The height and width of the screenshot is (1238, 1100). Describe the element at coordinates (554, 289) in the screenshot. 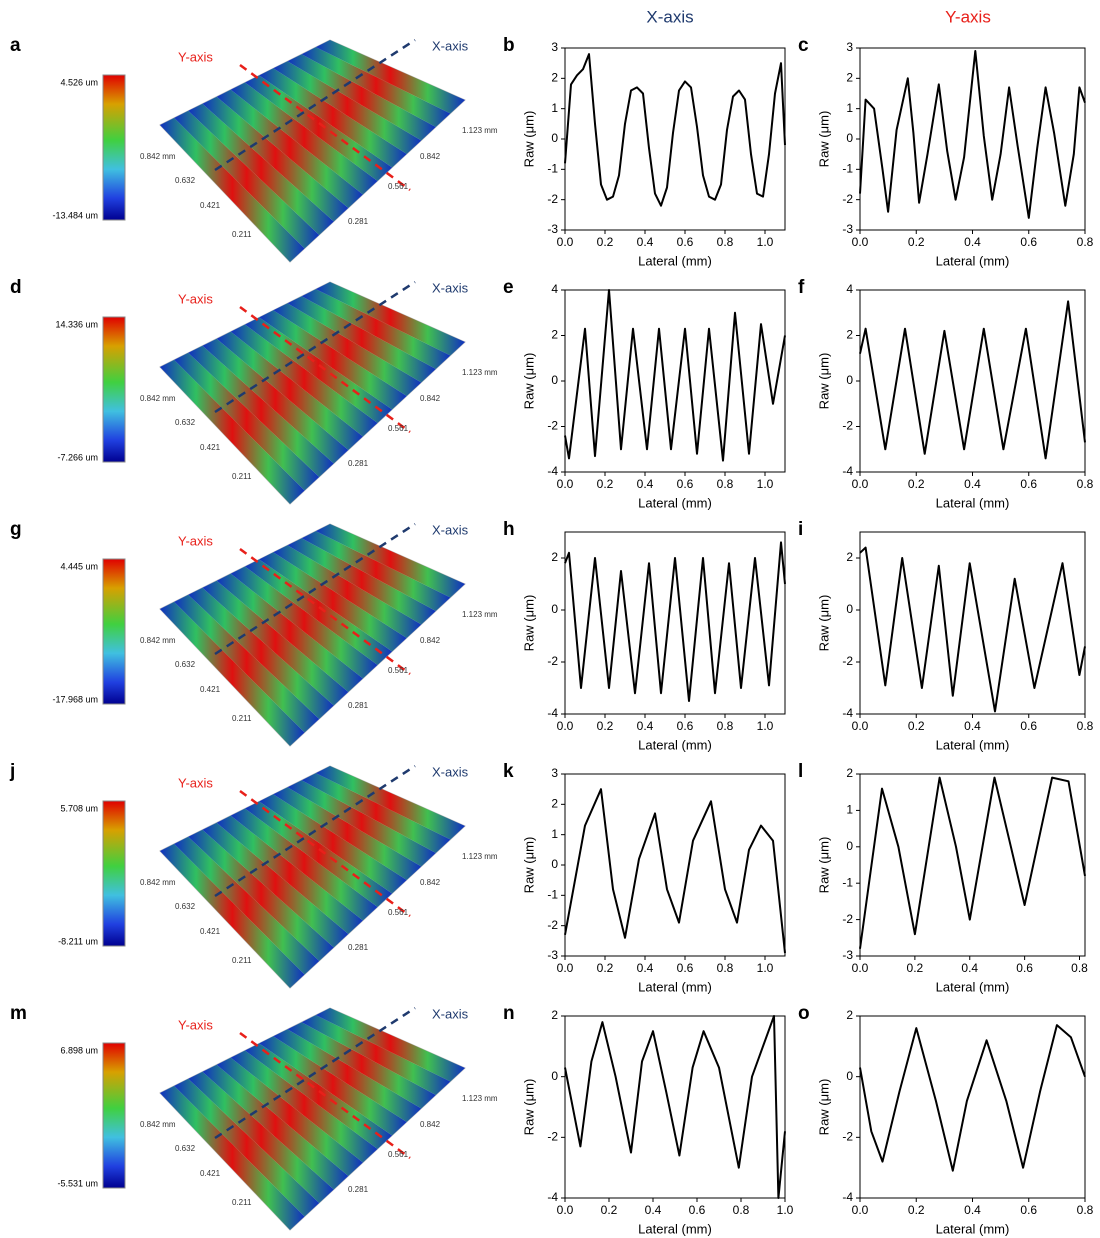

I see `y-tick-label: 4` at that location.